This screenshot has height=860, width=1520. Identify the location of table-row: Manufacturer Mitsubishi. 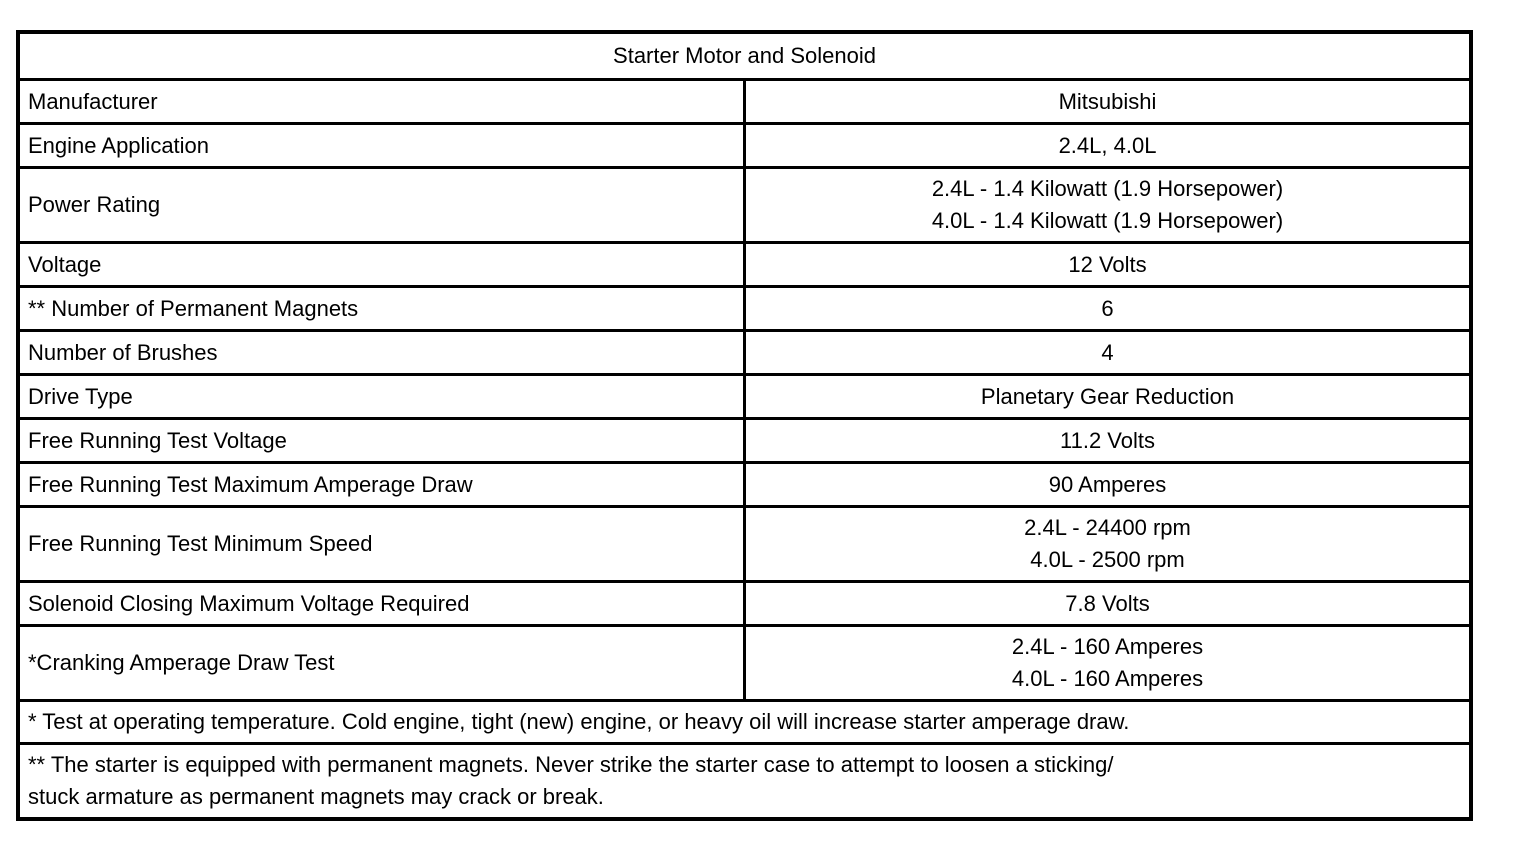
(744, 101).